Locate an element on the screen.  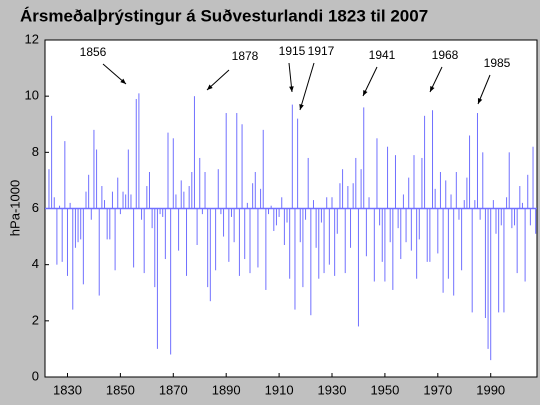
x-tick-label: 1850 is located at coordinates (120, 389).